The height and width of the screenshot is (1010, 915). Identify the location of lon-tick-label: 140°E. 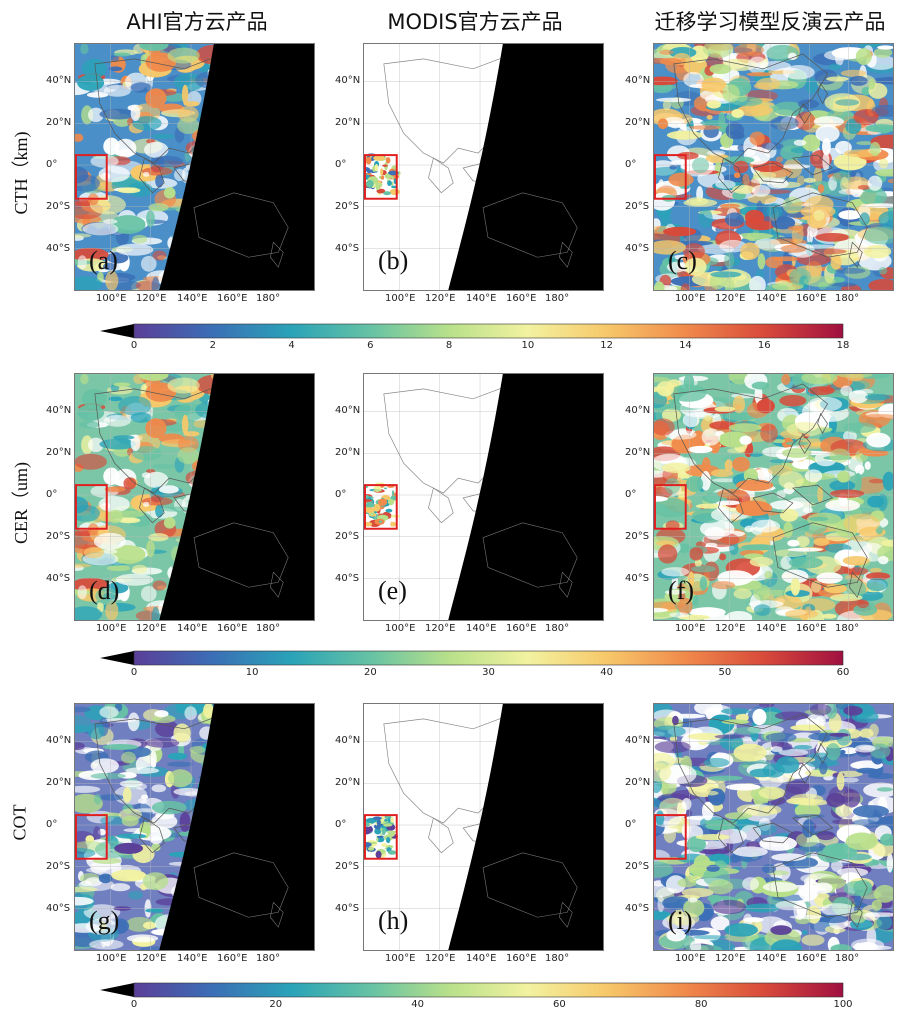
(771, 958).